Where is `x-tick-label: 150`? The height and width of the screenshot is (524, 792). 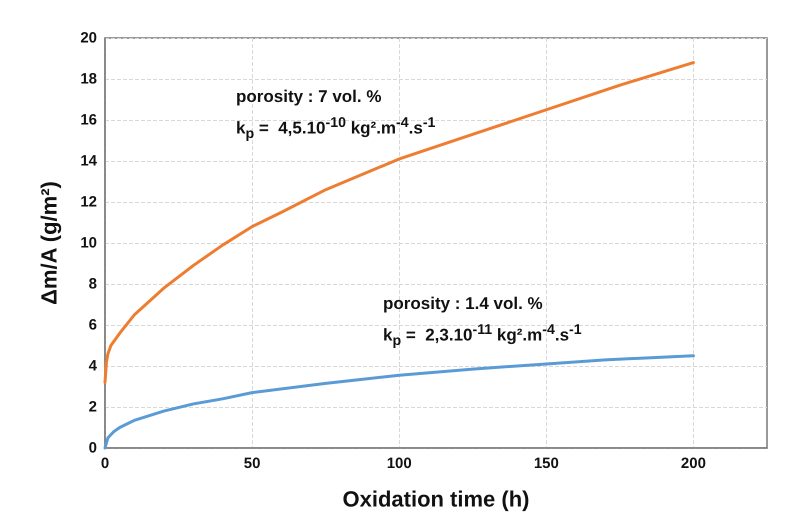 x-tick-label: 150 is located at coordinates (546, 463).